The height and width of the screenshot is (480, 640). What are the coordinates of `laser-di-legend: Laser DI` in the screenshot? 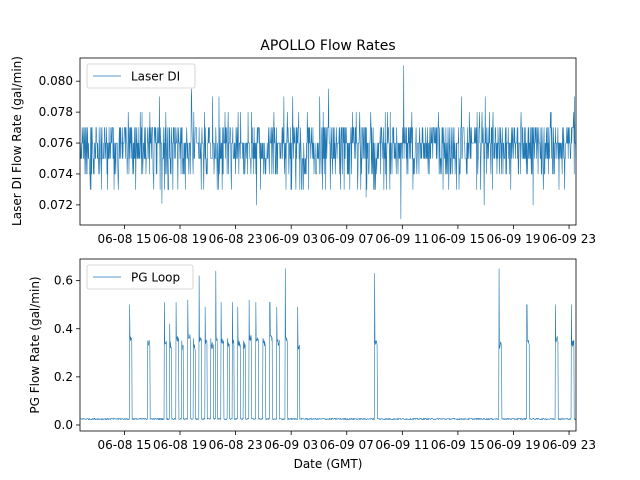 It's located at (141, 76).